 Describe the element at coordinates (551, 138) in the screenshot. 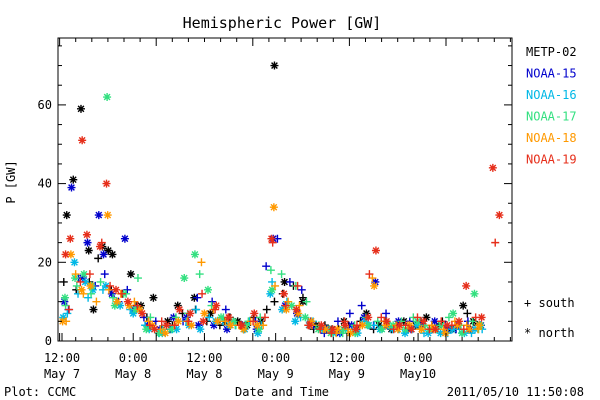

I see `legend-entry-noaa-18: NOAA-18` at that location.